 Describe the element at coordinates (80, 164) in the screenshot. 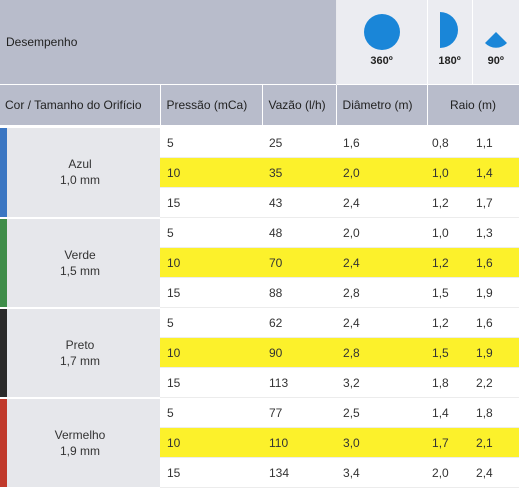

I see `orifice-color-name: Azul` at that location.